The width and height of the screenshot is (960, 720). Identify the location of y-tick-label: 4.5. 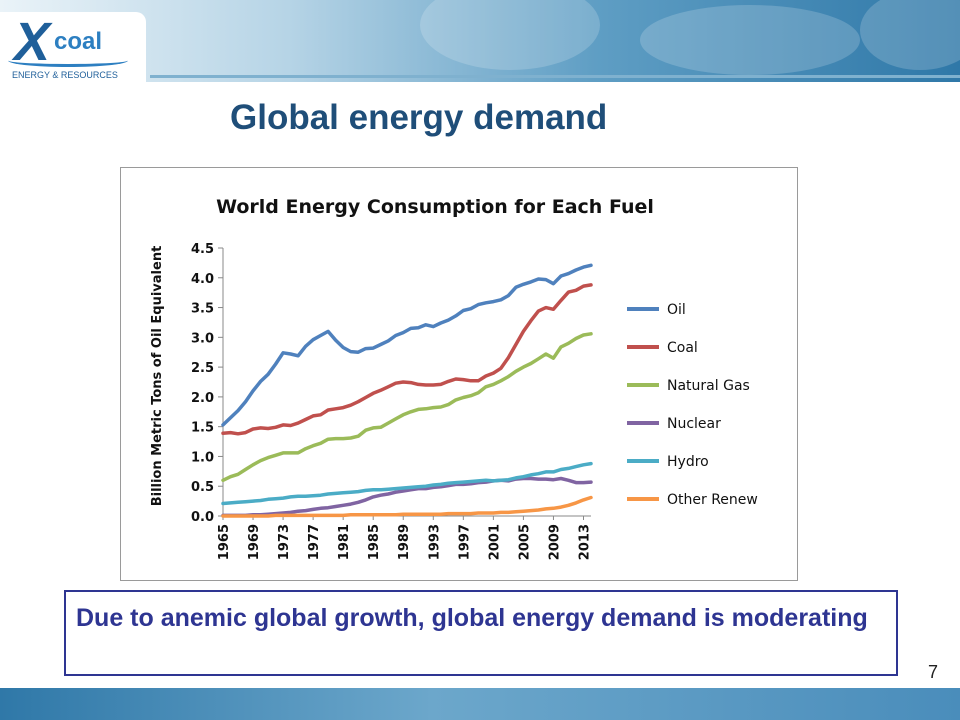
(202, 249).